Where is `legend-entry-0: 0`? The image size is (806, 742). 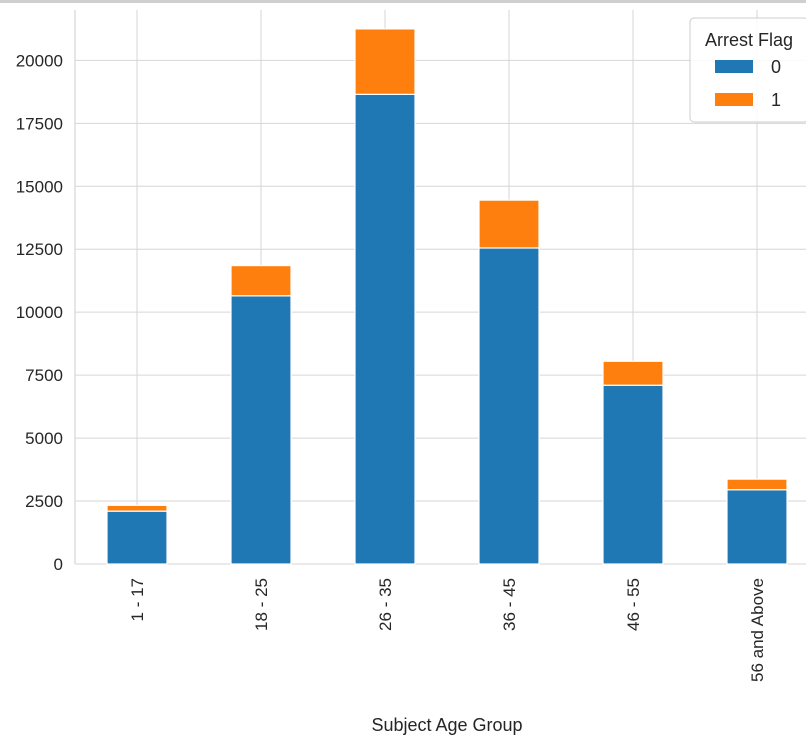
legend-entry-0: 0 is located at coordinates (776, 67).